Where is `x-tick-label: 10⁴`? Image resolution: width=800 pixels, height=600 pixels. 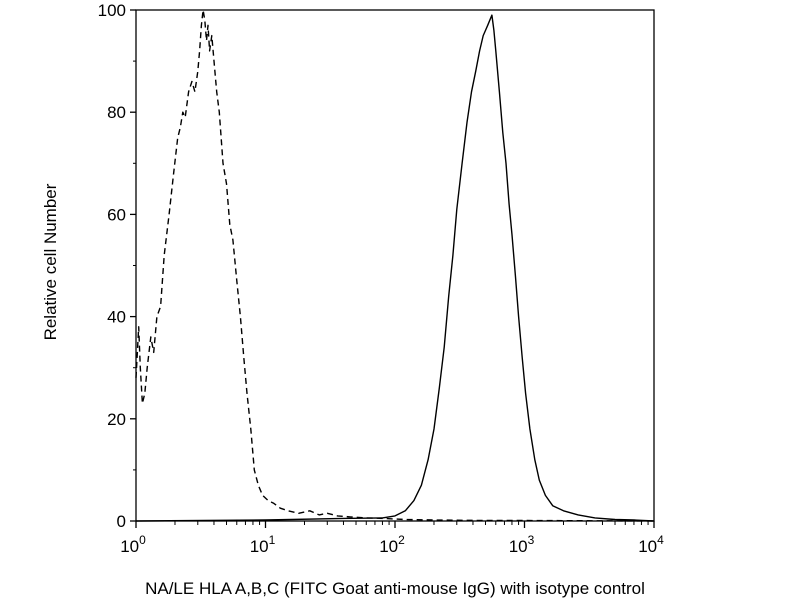 x-tick-label: 10⁴ is located at coordinates (651, 544).